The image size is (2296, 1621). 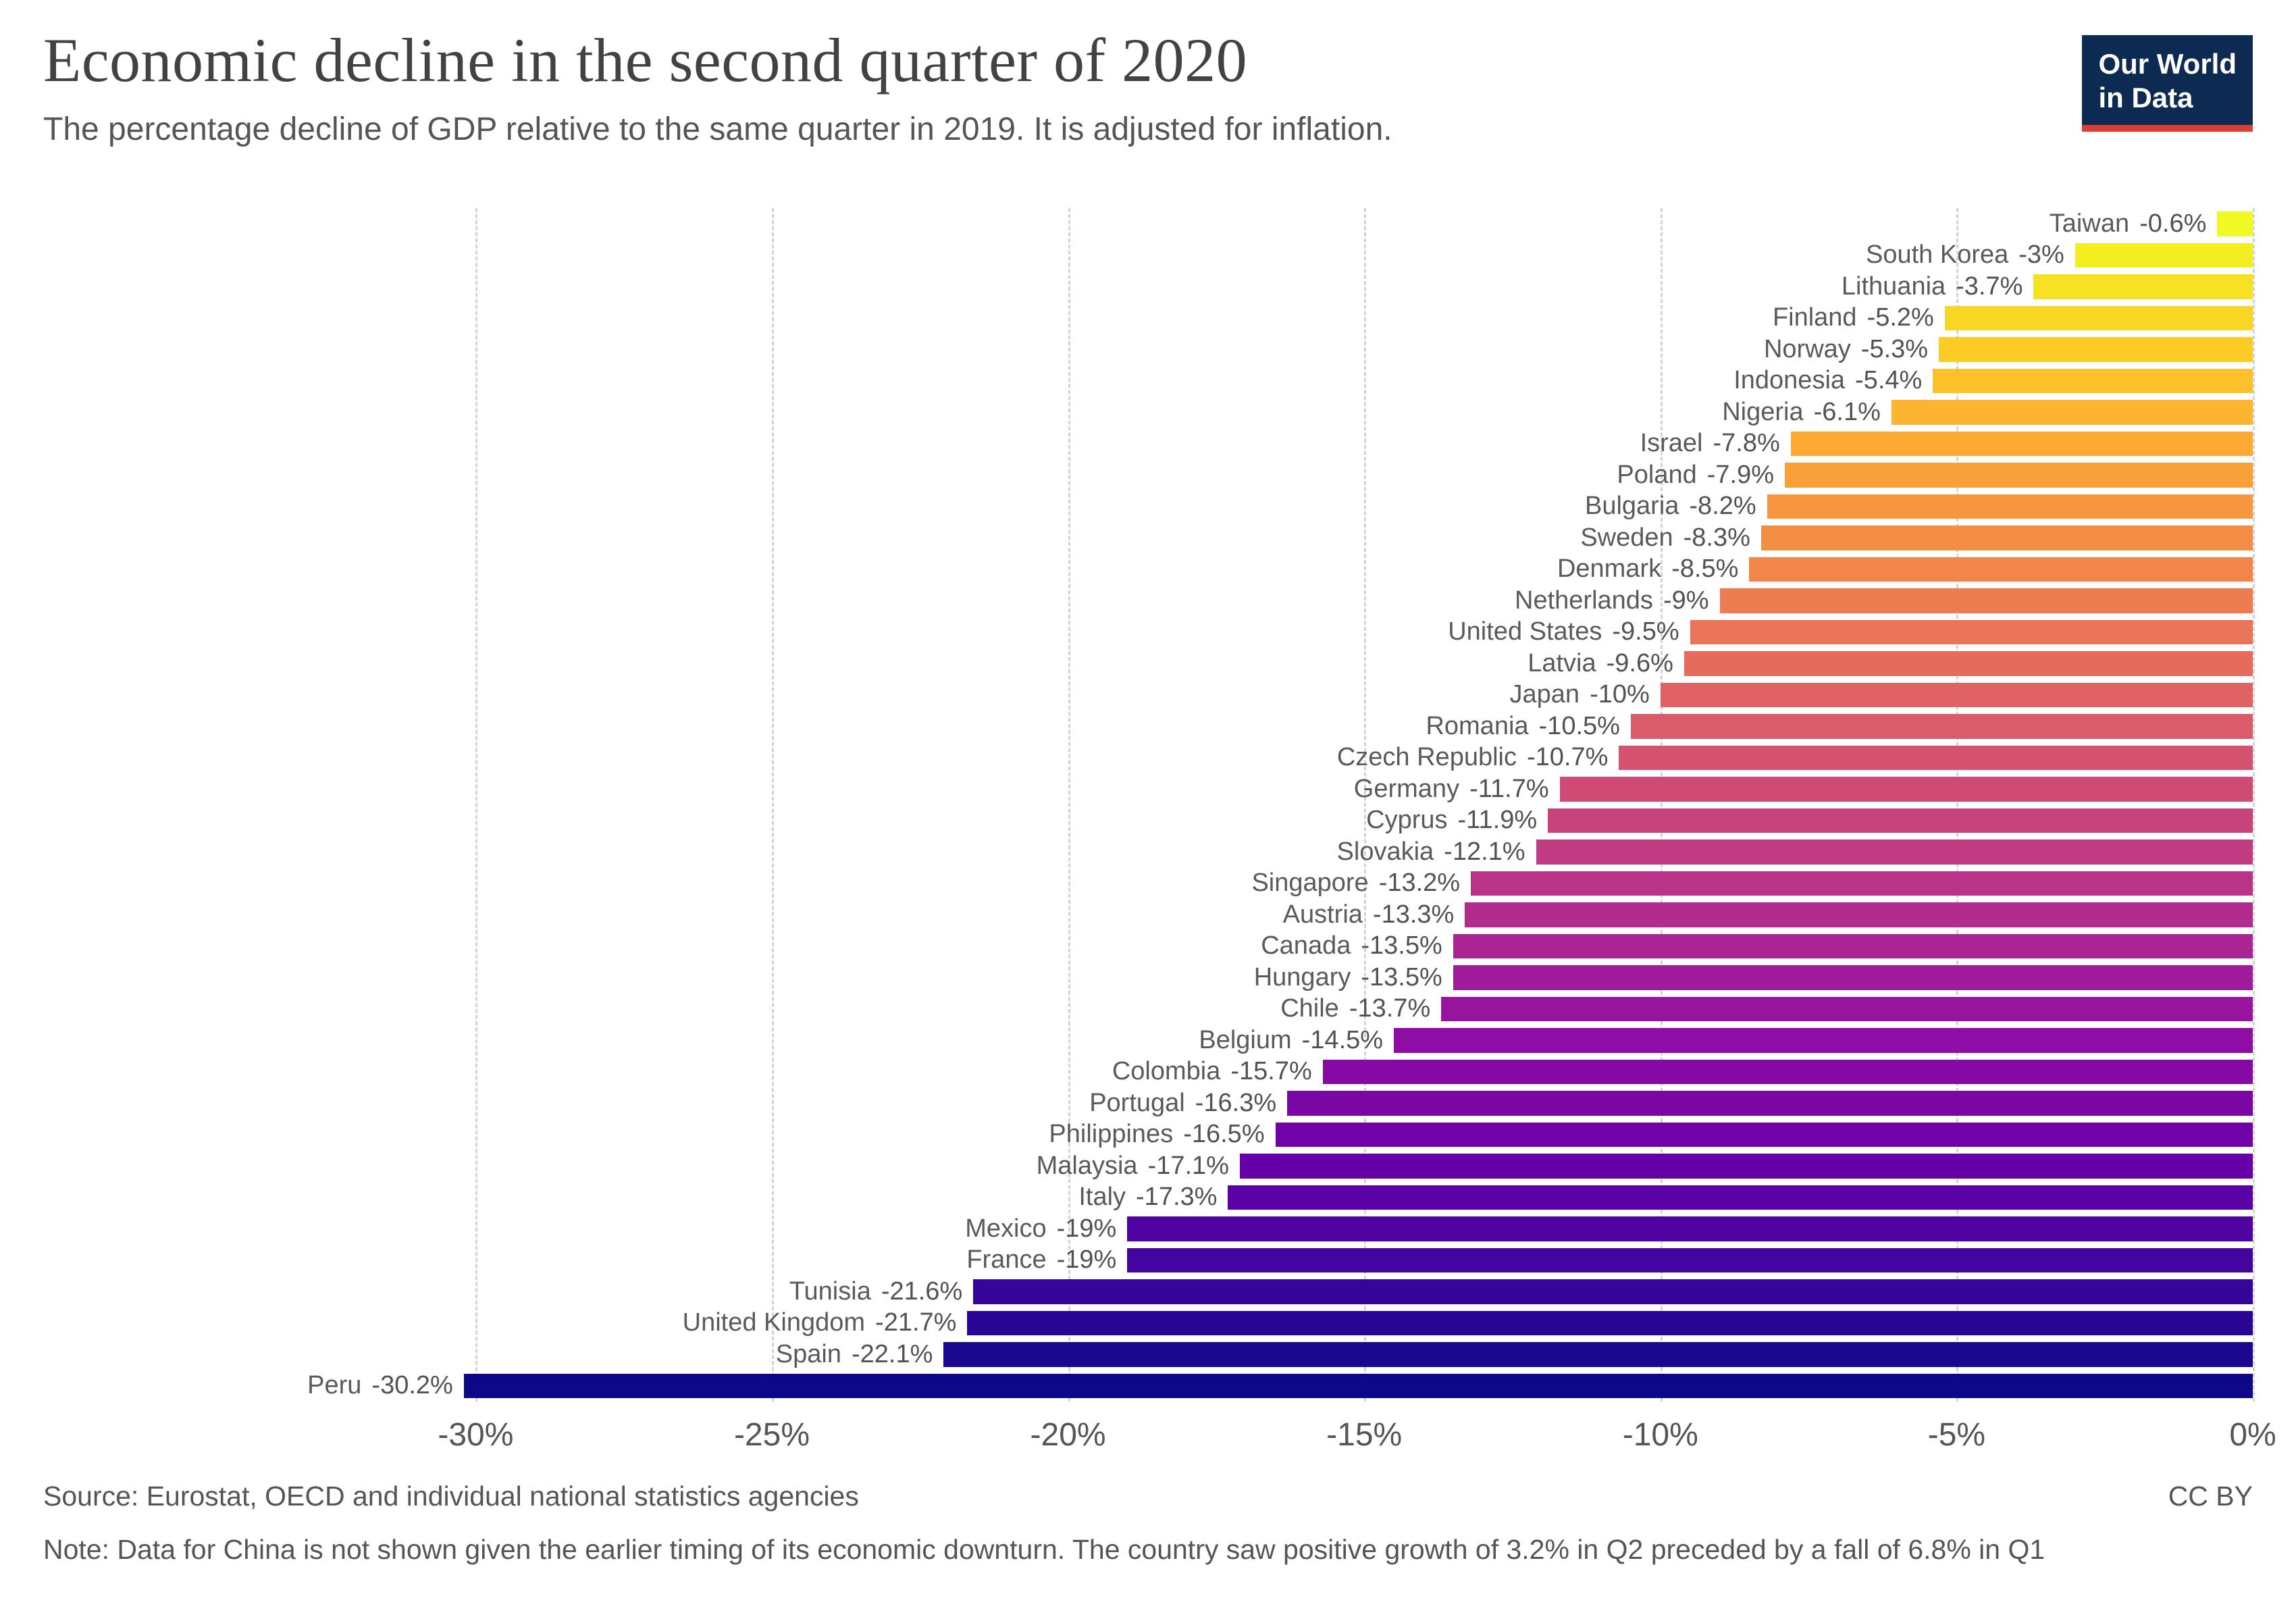 What do you see at coordinates (1722, 506) in the screenshot?
I see `bar-value-label: -8.2%` at bounding box center [1722, 506].